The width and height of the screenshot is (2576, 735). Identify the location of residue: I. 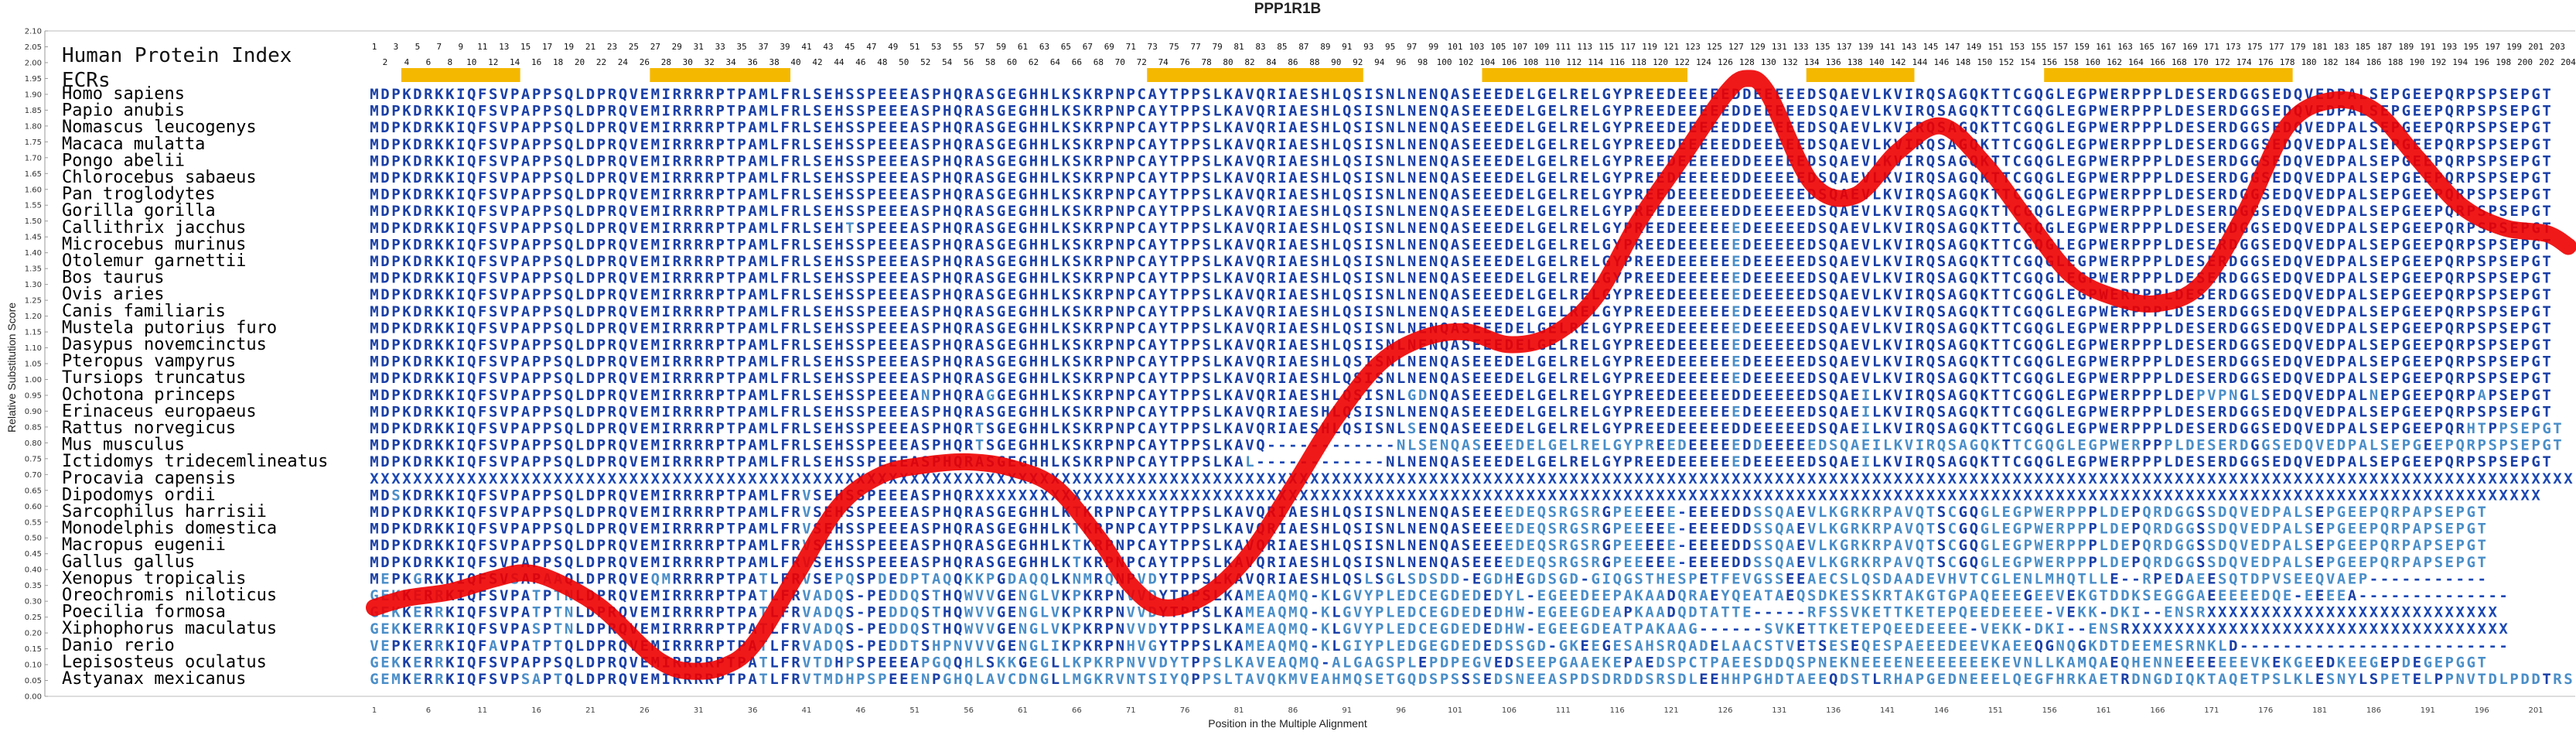
(1866, 395).